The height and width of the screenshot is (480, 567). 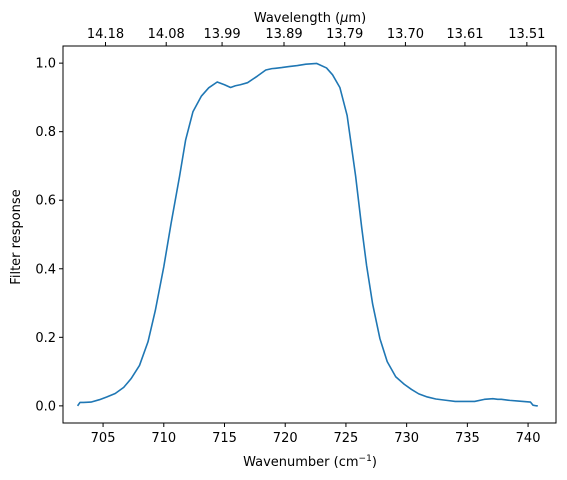 I want to click on x-tick-label: 740, so click(x=528, y=438).